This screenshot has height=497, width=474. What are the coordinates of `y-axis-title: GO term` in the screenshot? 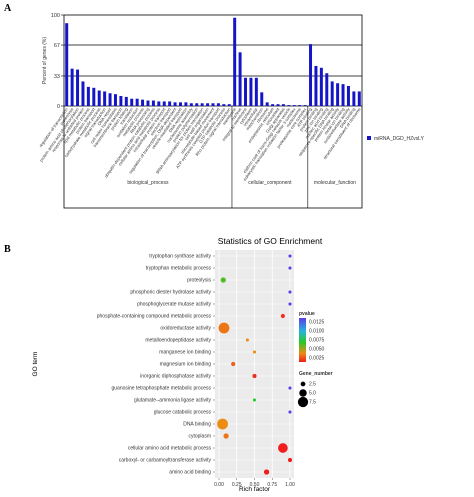 It's located at (35, 364).